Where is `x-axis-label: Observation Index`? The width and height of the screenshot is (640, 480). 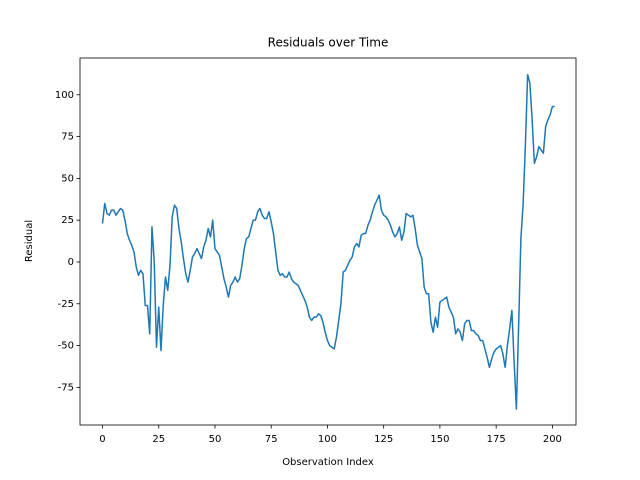
x-axis-label: Observation Index is located at coordinates (328, 462).